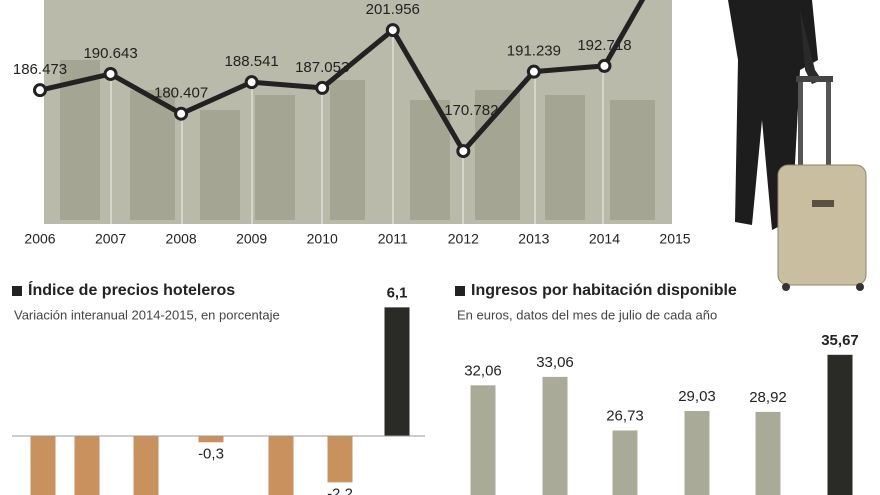  What do you see at coordinates (131, 289) in the screenshot?
I see `chart-title: Índice de precios hoteleros` at bounding box center [131, 289].